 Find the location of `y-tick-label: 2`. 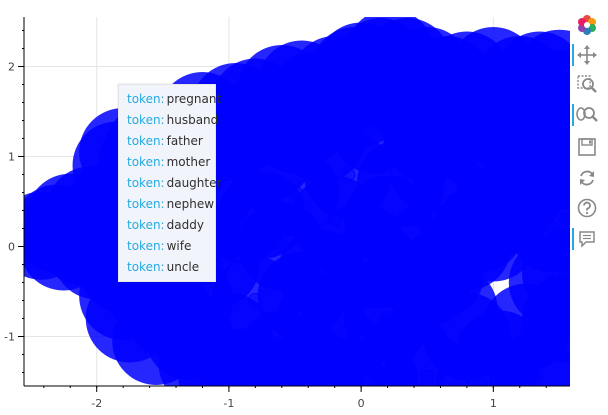

y-tick-label: 2 is located at coordinates (11, 67).